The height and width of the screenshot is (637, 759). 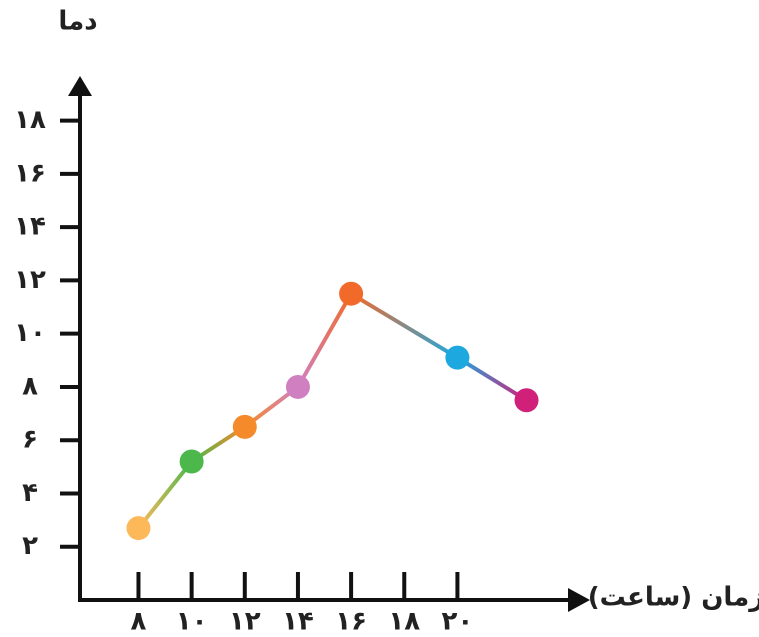 I want to click on y-tick-label: ۸, so click(x=30, y=386).